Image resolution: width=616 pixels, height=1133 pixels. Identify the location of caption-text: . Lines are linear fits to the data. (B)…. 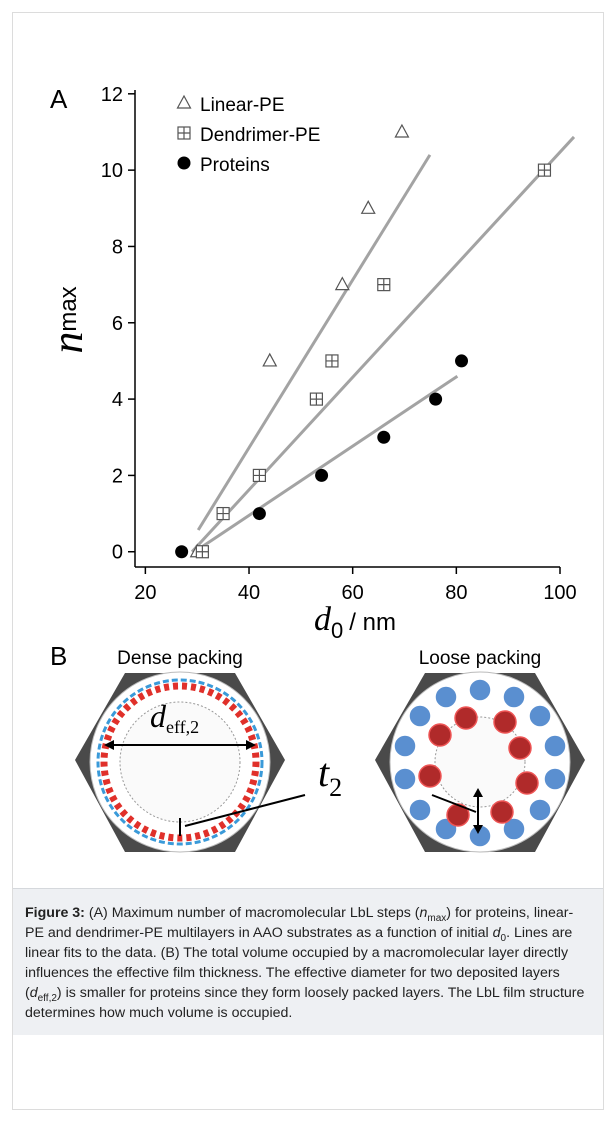
(299, 963).